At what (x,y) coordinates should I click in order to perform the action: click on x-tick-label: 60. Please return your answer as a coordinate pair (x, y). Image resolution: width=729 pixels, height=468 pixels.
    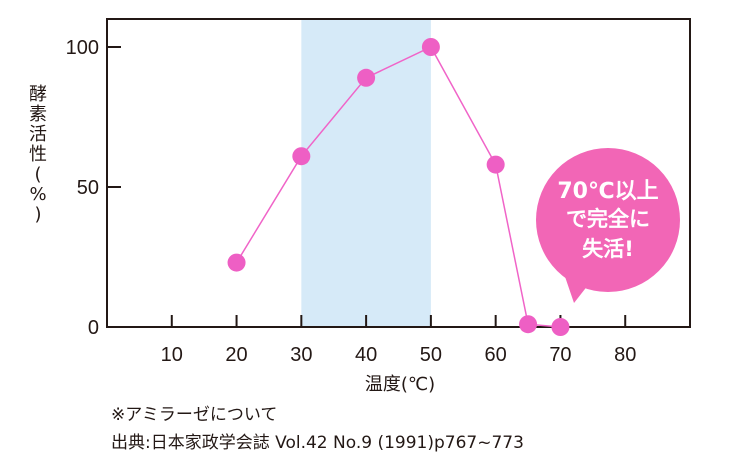
    Looking at the image, I should click on (496, 355).